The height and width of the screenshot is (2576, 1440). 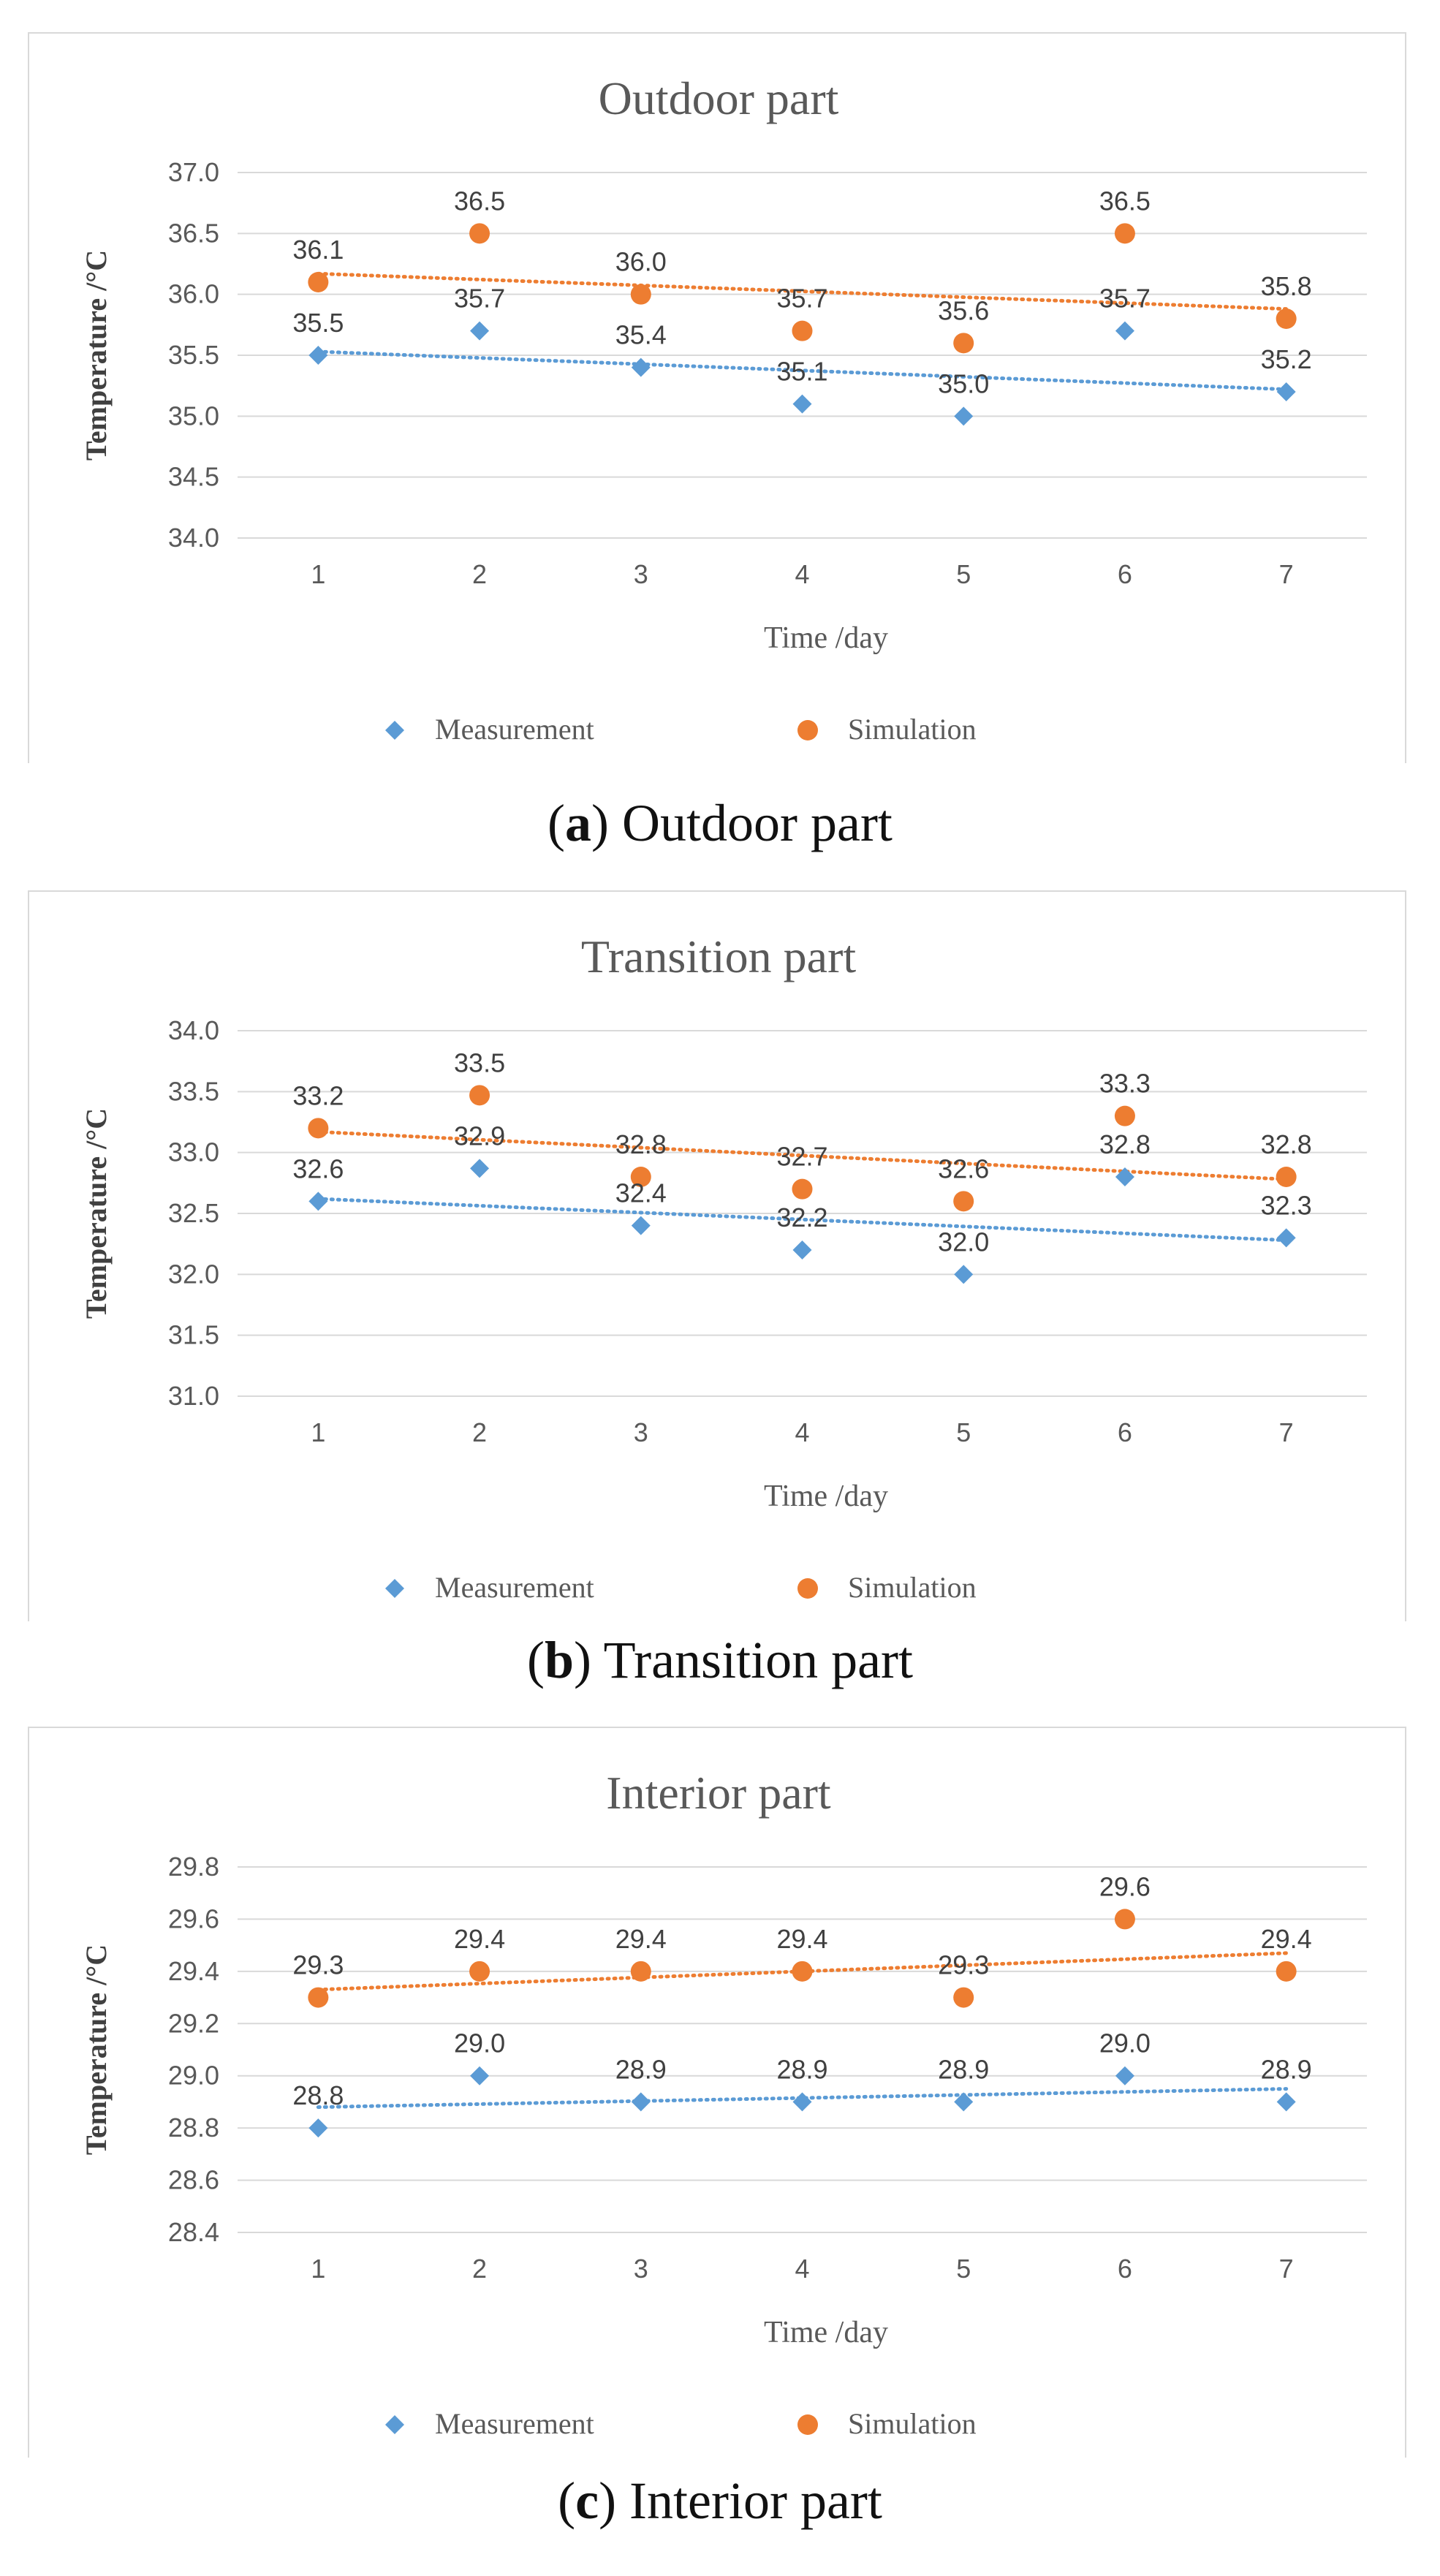 I want to click on y-tick-label: 29.2, so click(x=193, y=2023).